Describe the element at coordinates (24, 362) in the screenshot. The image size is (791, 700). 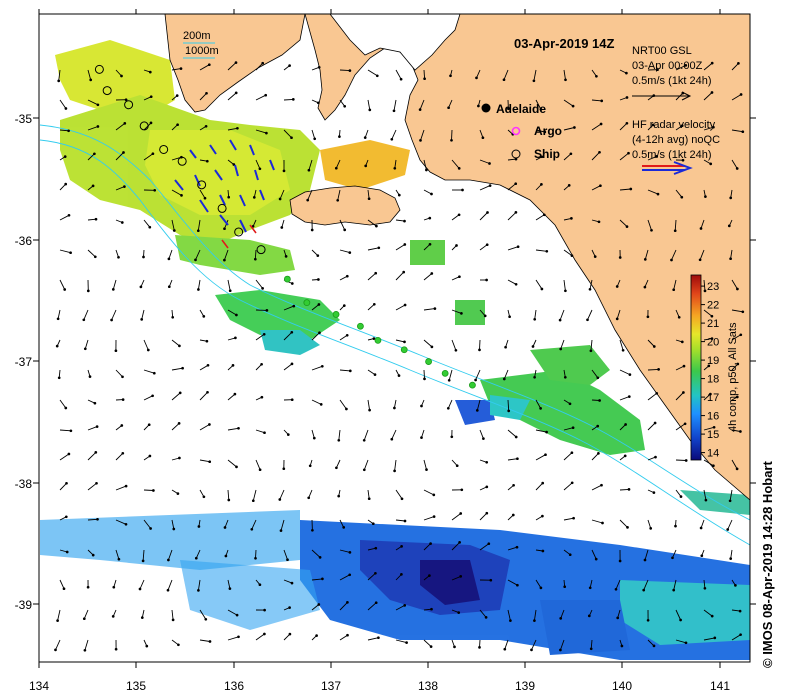
I see `y-tick-labels: -35 -36 -37 -38 -39` at that location.